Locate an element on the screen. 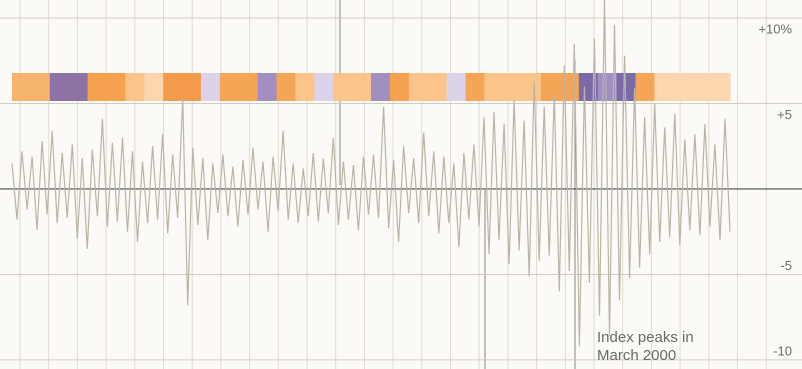 This screenshot has height=369, width=802. y-tick-label: +10% is located at coordinates (775, 28).